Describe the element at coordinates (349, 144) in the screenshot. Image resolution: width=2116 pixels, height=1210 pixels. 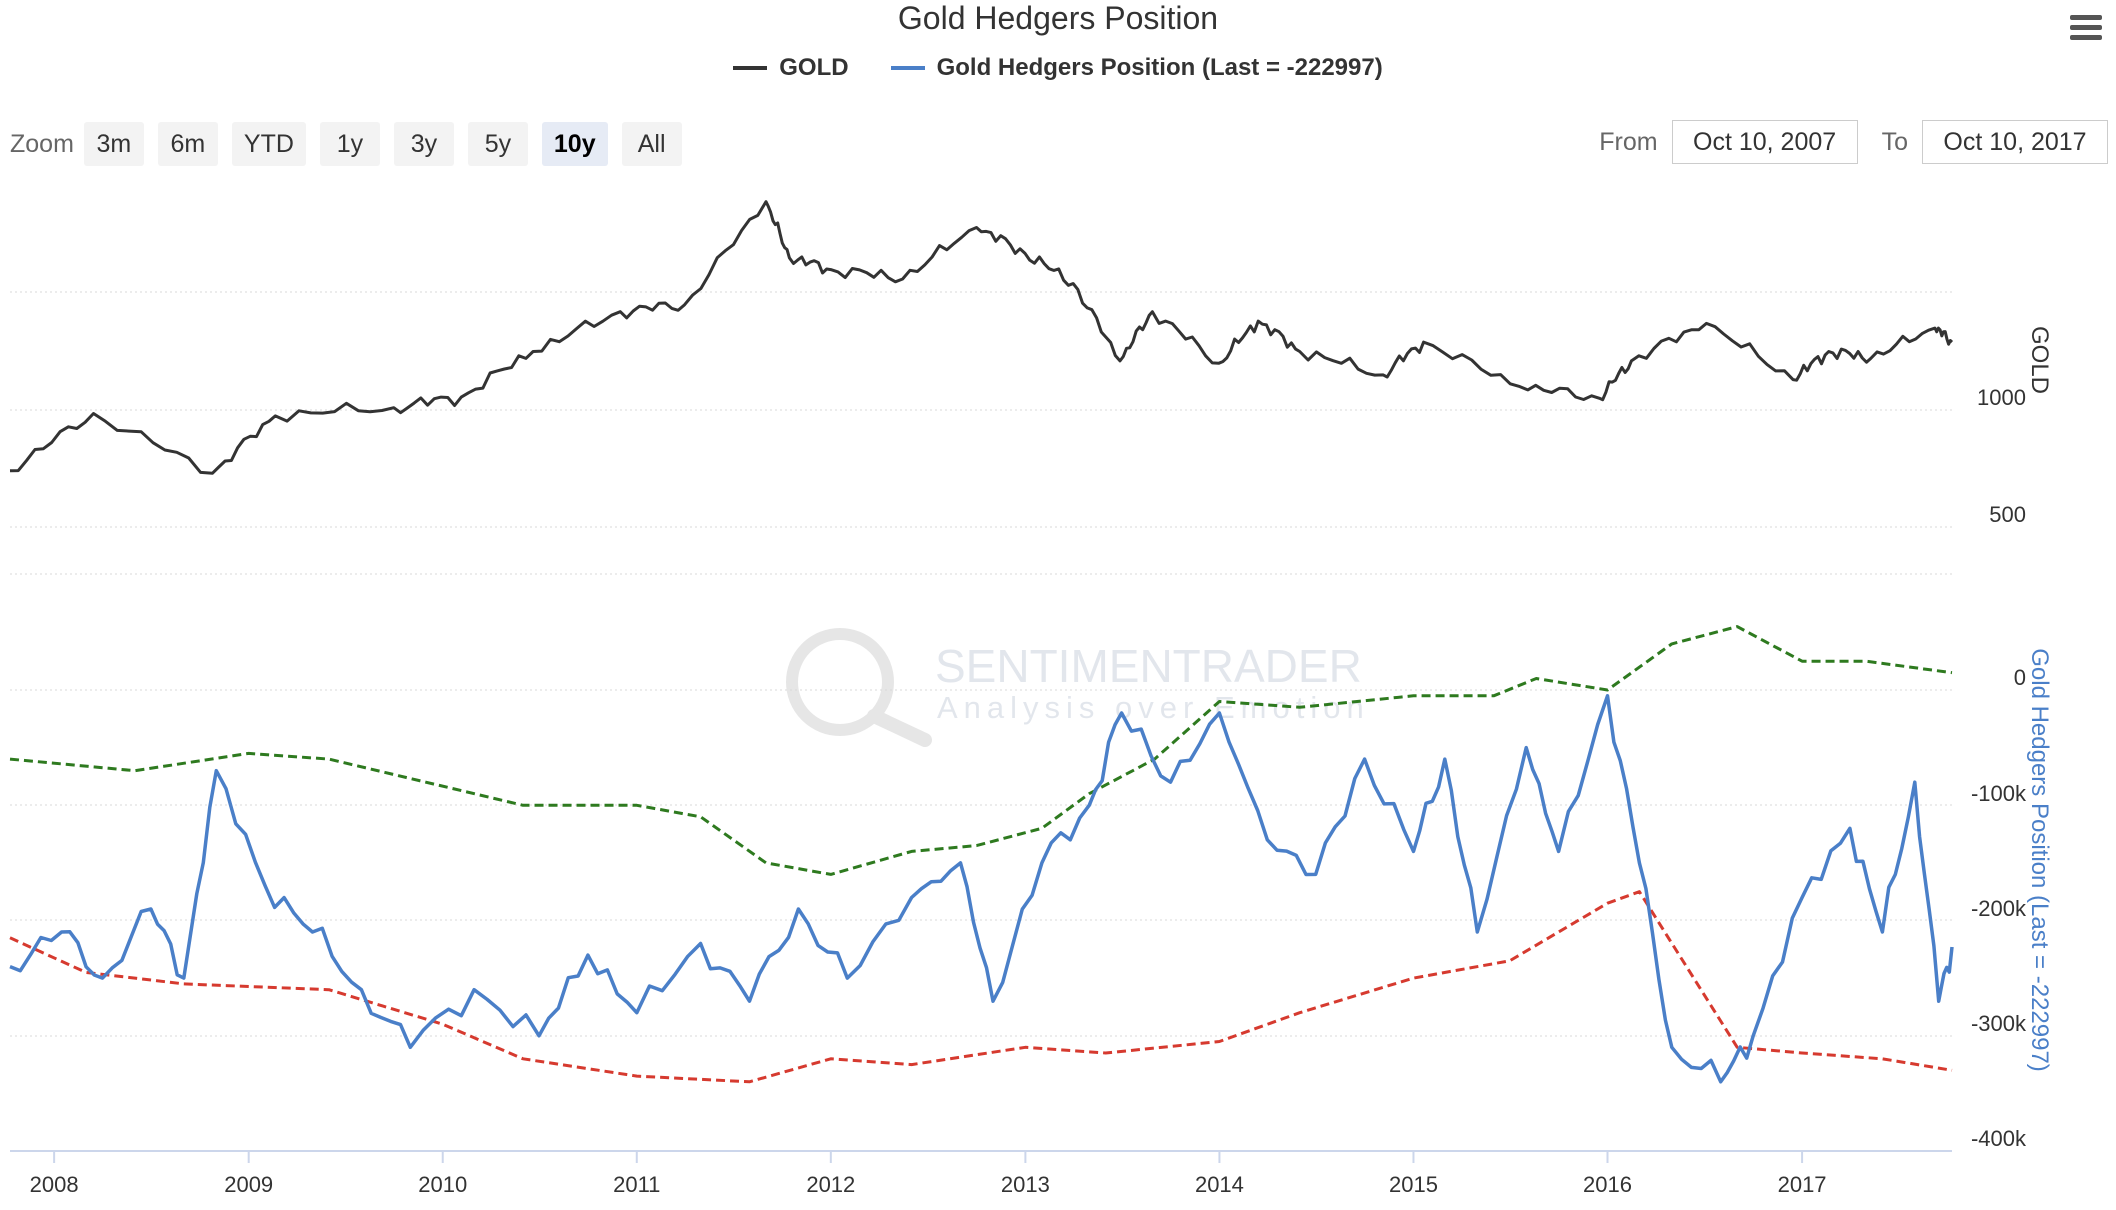
I see `zoom-button-1y: 1y` at that location.